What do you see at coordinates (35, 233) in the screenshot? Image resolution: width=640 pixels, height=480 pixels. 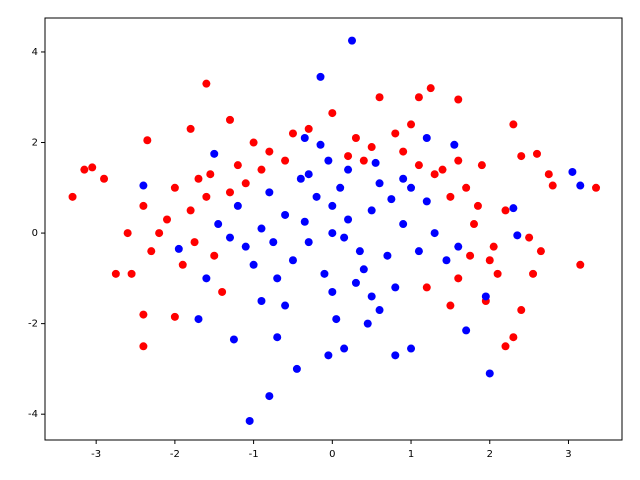 I see `y-tick-label: 0` at bounding box center [35, 233].